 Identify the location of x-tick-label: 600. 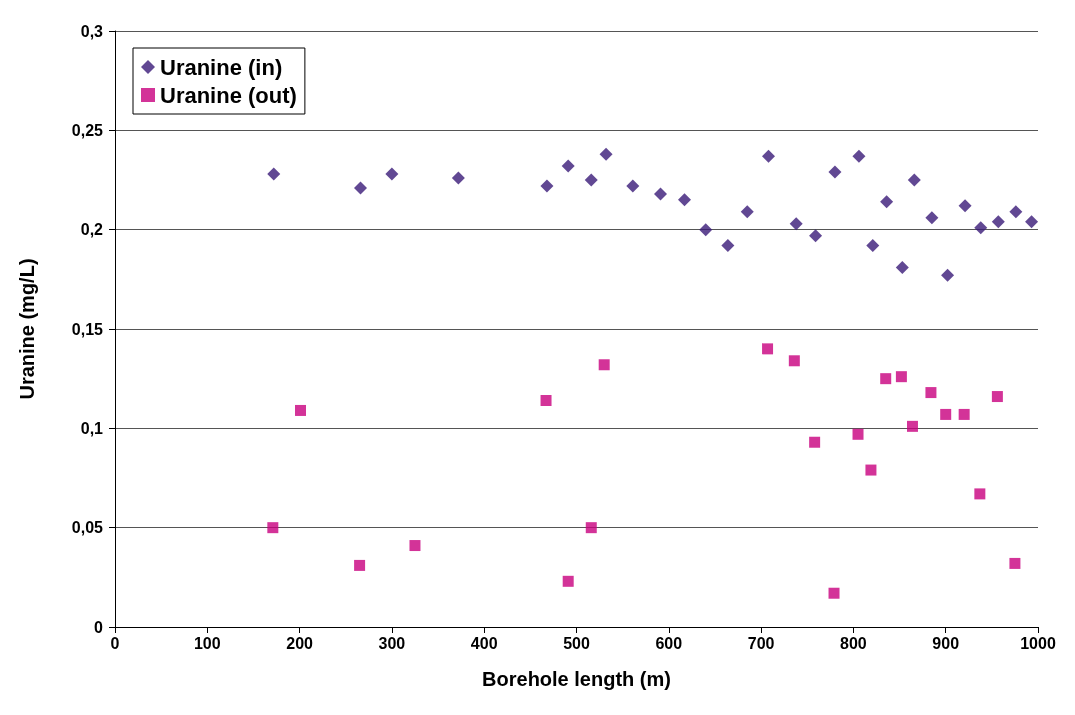
(669, 643).